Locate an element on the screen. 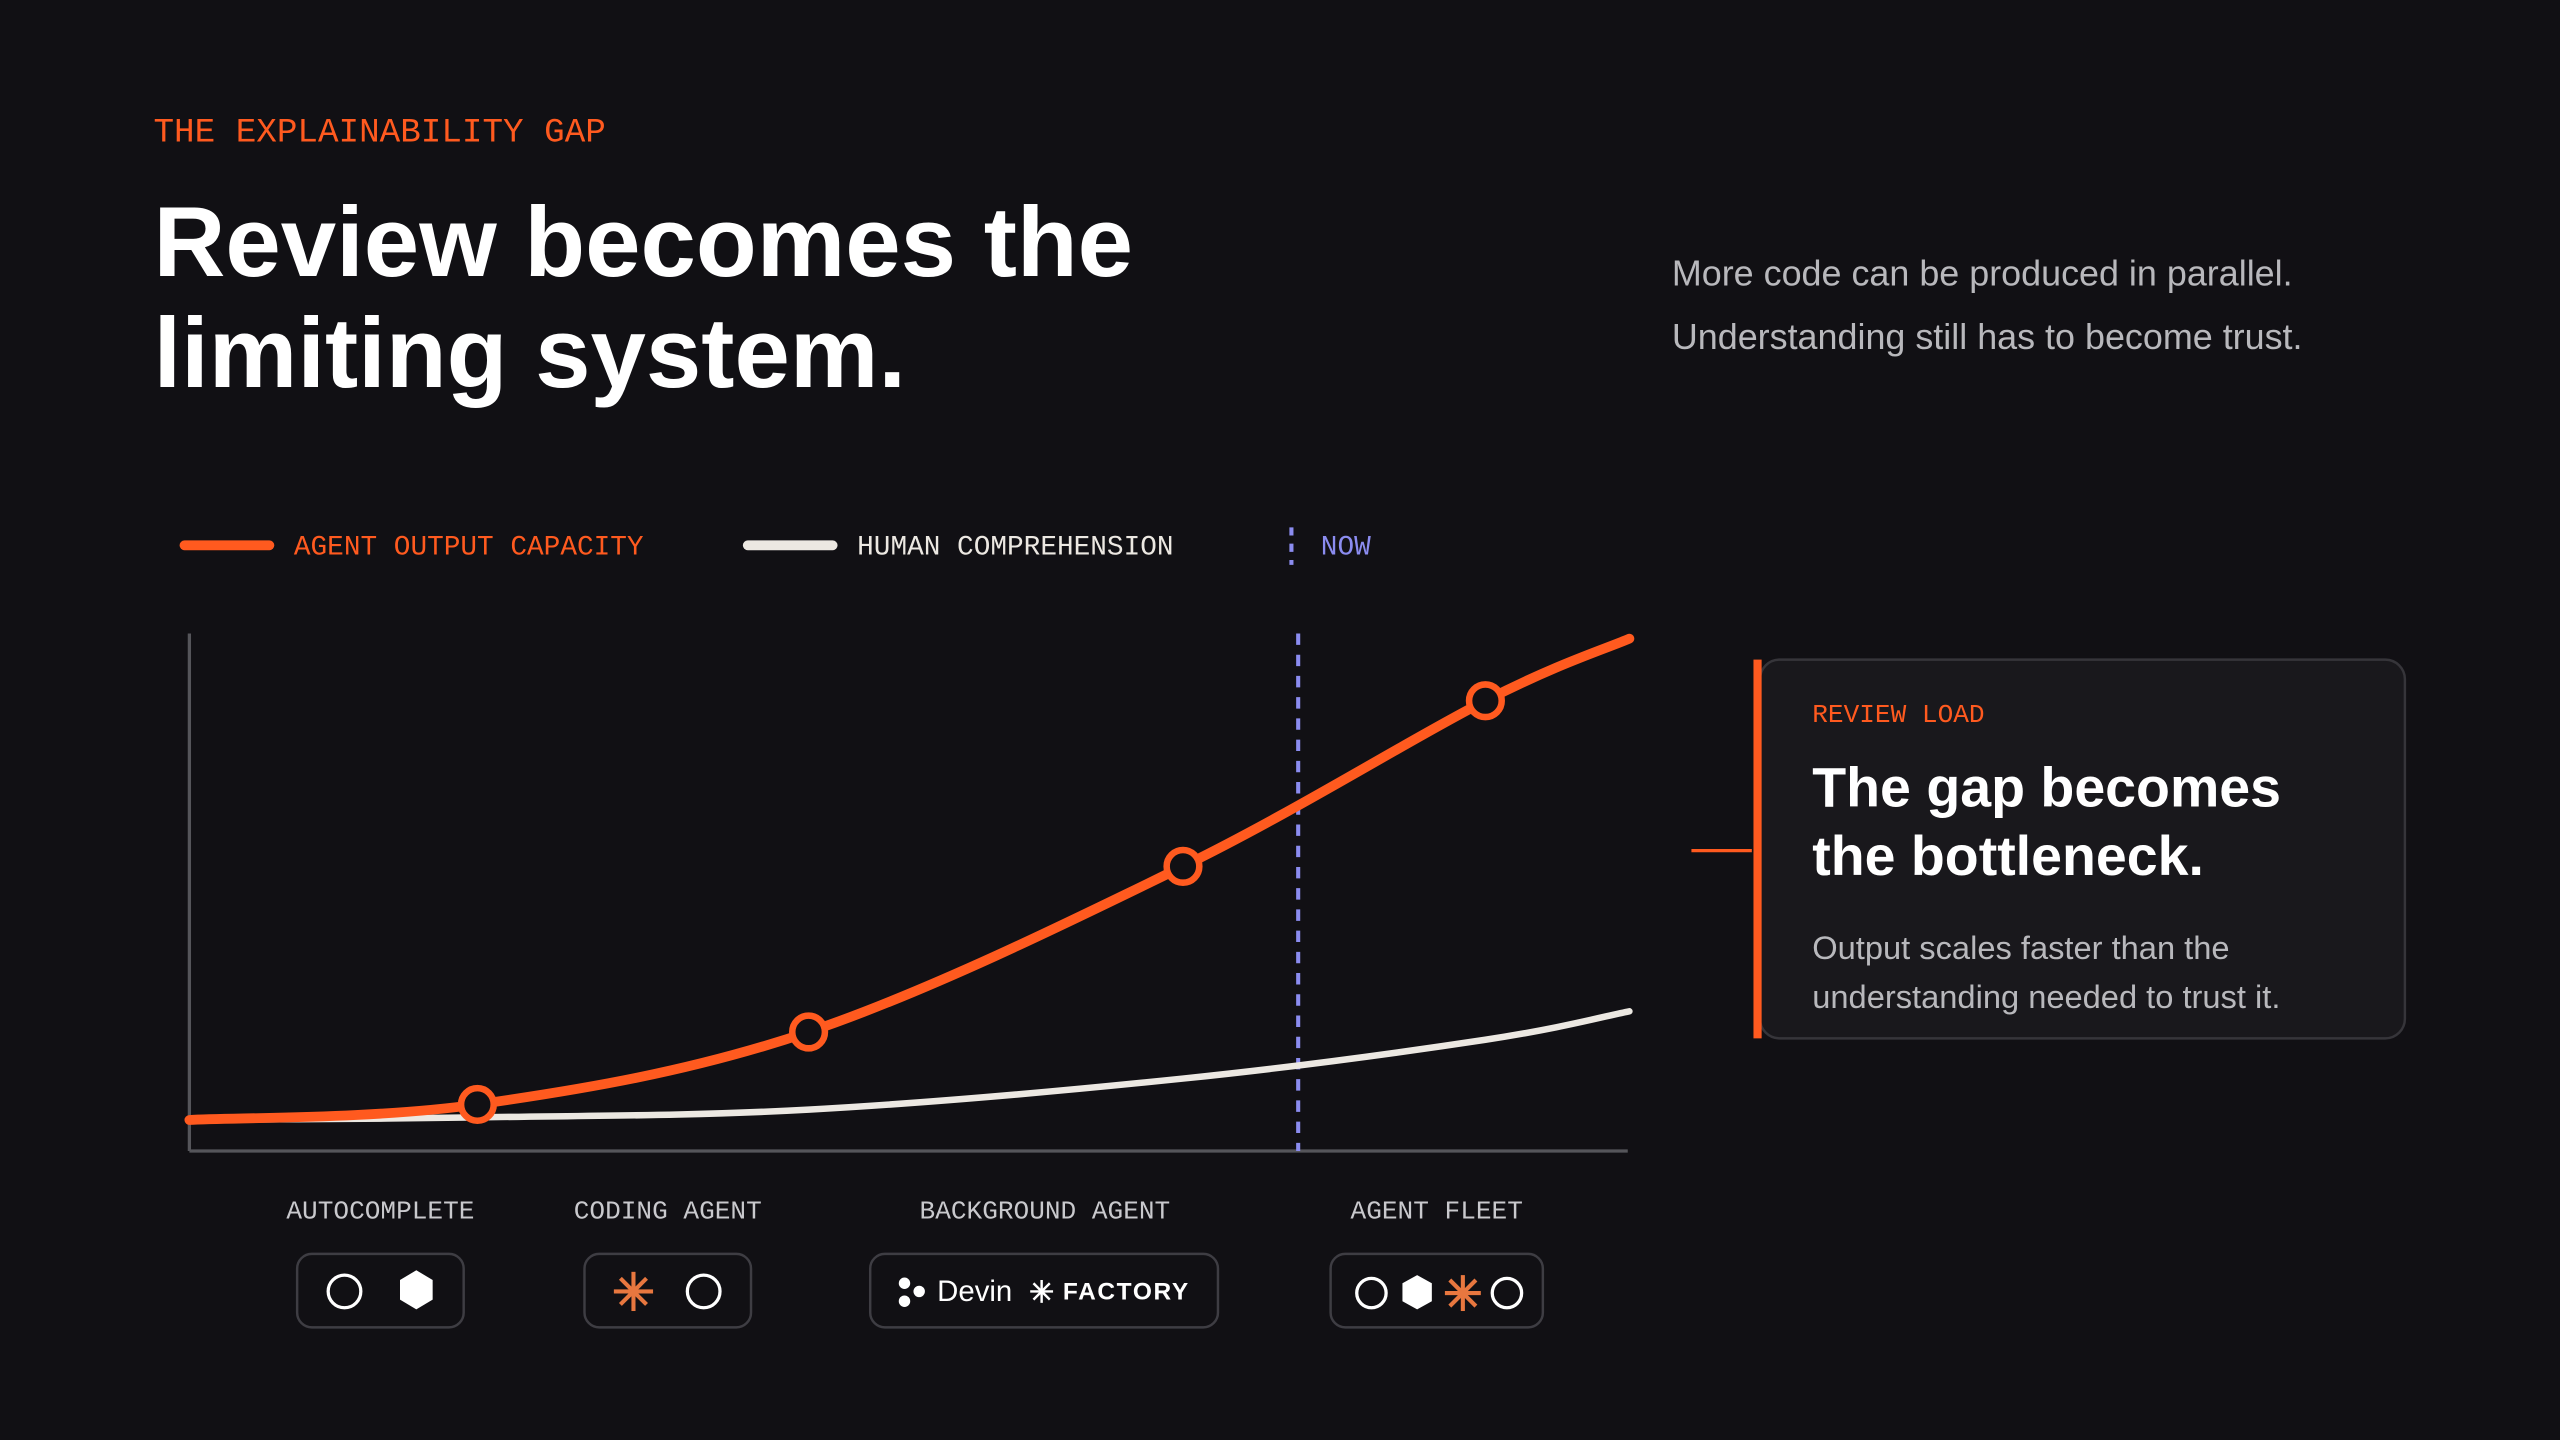  callout-eyebrow: REVIEW LOAD is located at coordinates (1898, 715).